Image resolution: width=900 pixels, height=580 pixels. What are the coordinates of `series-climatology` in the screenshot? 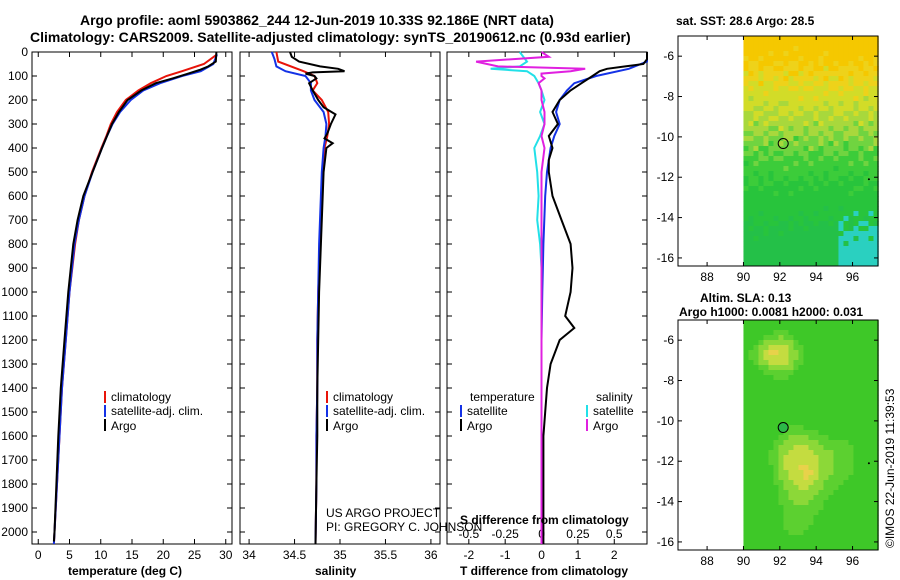 It's located at (303, 298).